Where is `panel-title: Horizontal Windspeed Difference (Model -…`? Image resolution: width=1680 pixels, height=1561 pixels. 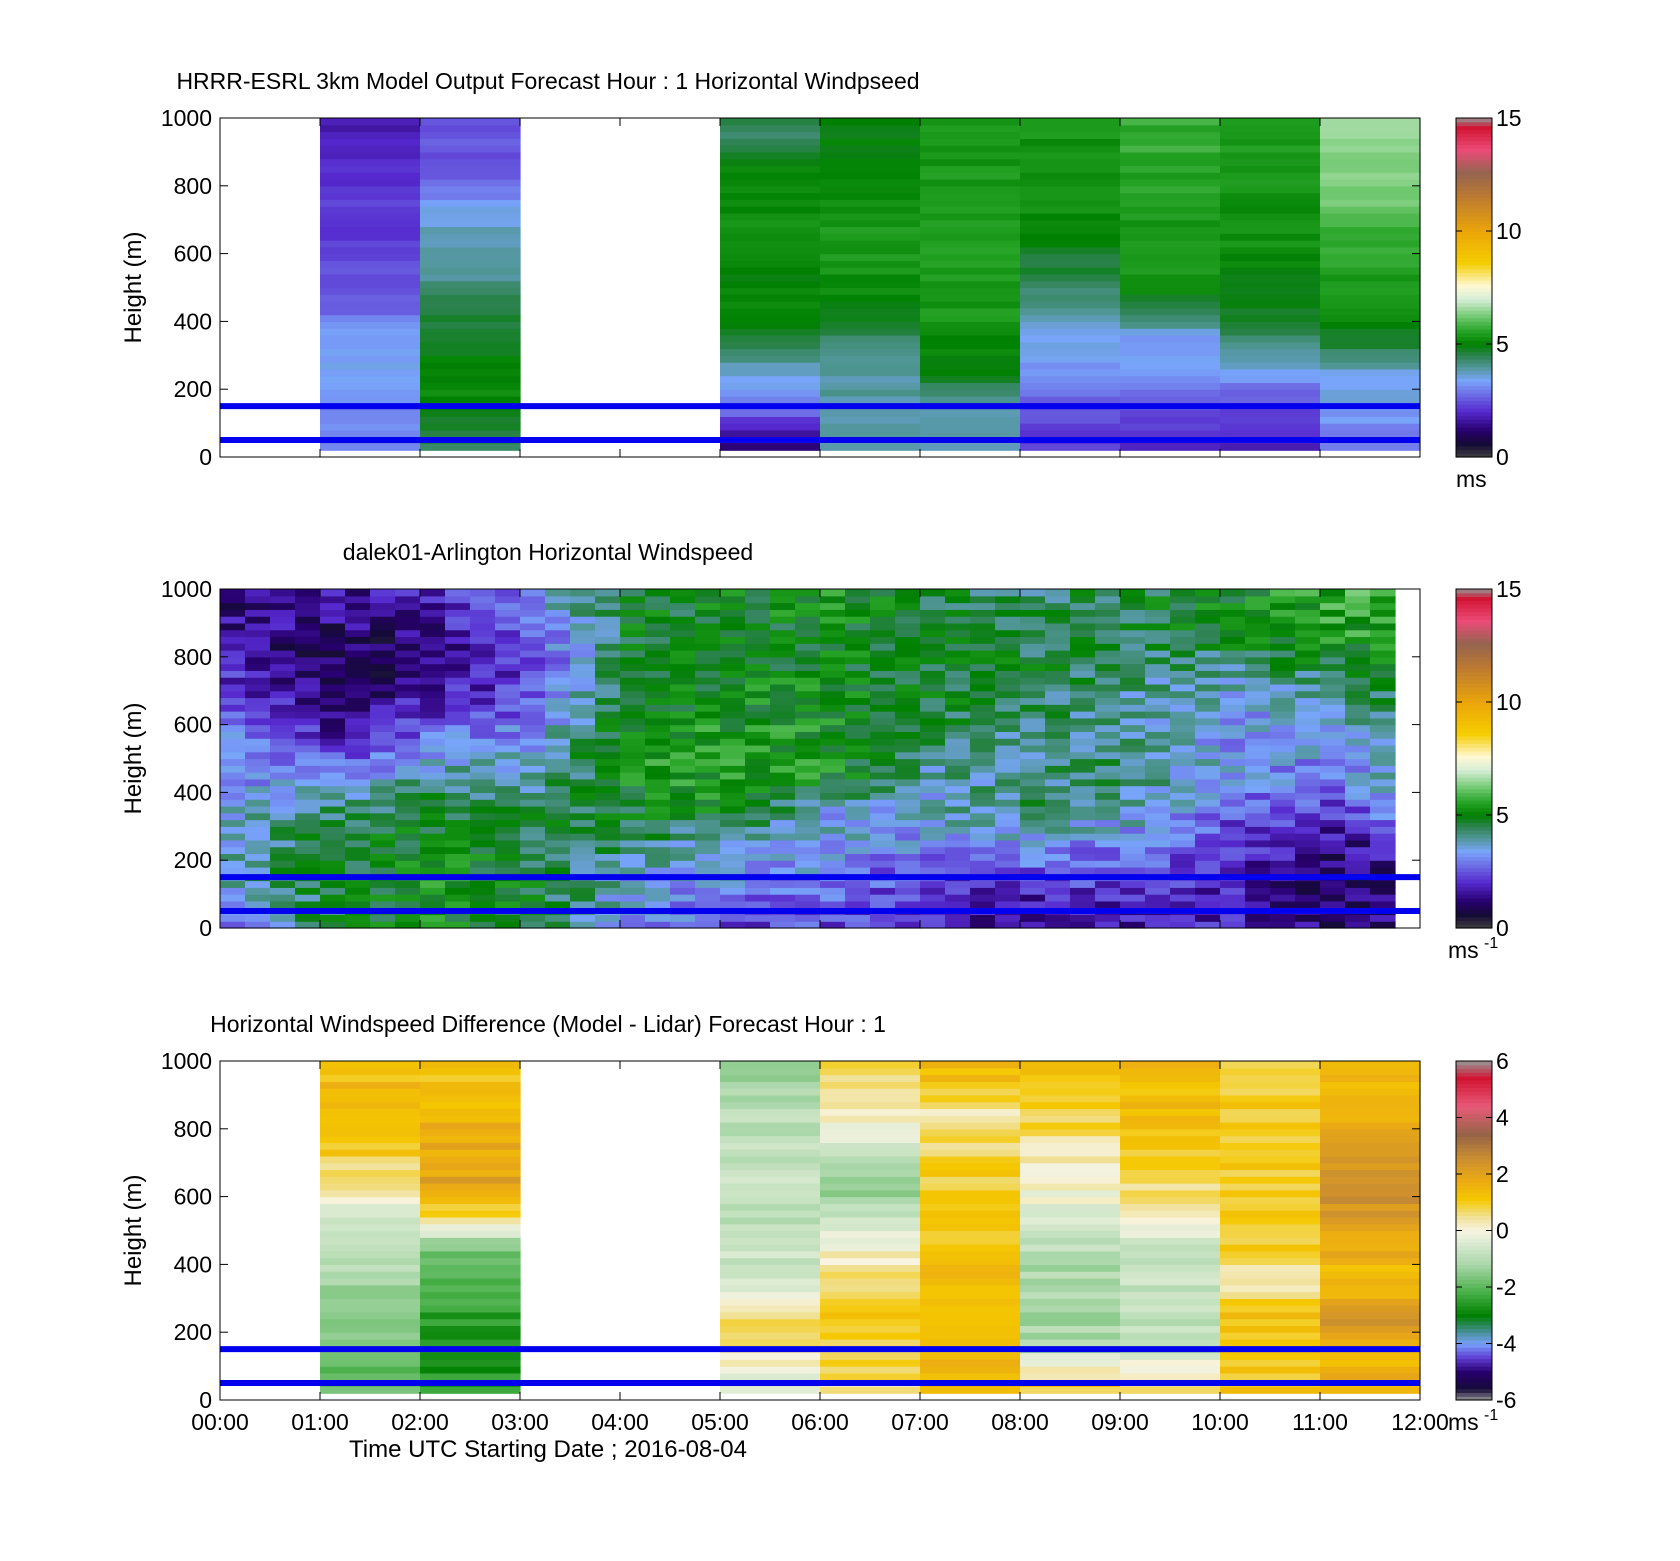 panel-title: Horizontal Windspeed Difference (Model -… is located at coordinates (548, 1024).